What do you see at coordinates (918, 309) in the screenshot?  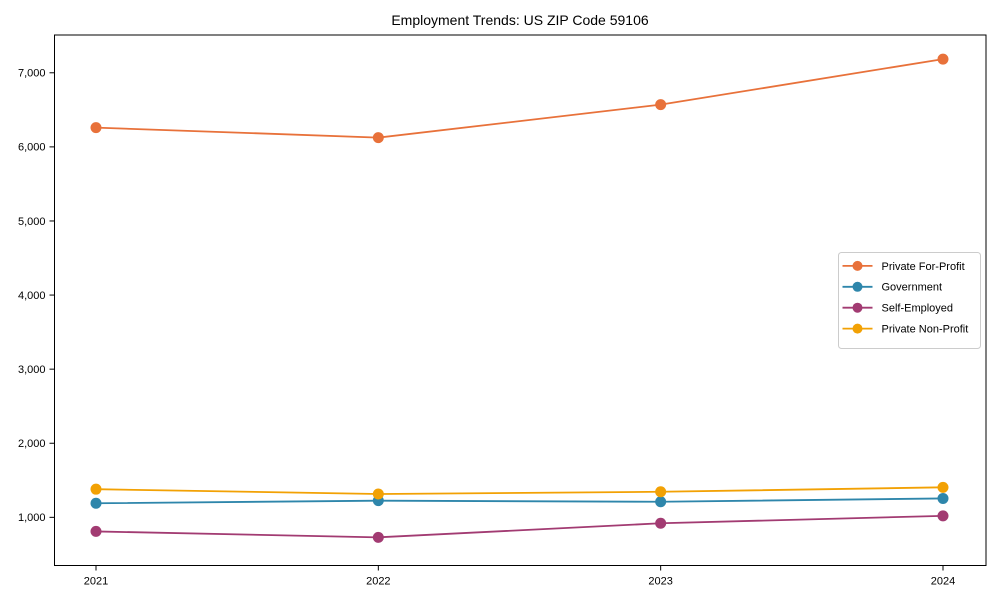 I see `legend-item-label-self-employed: Self-Employed` at bounding box center [918, 309].